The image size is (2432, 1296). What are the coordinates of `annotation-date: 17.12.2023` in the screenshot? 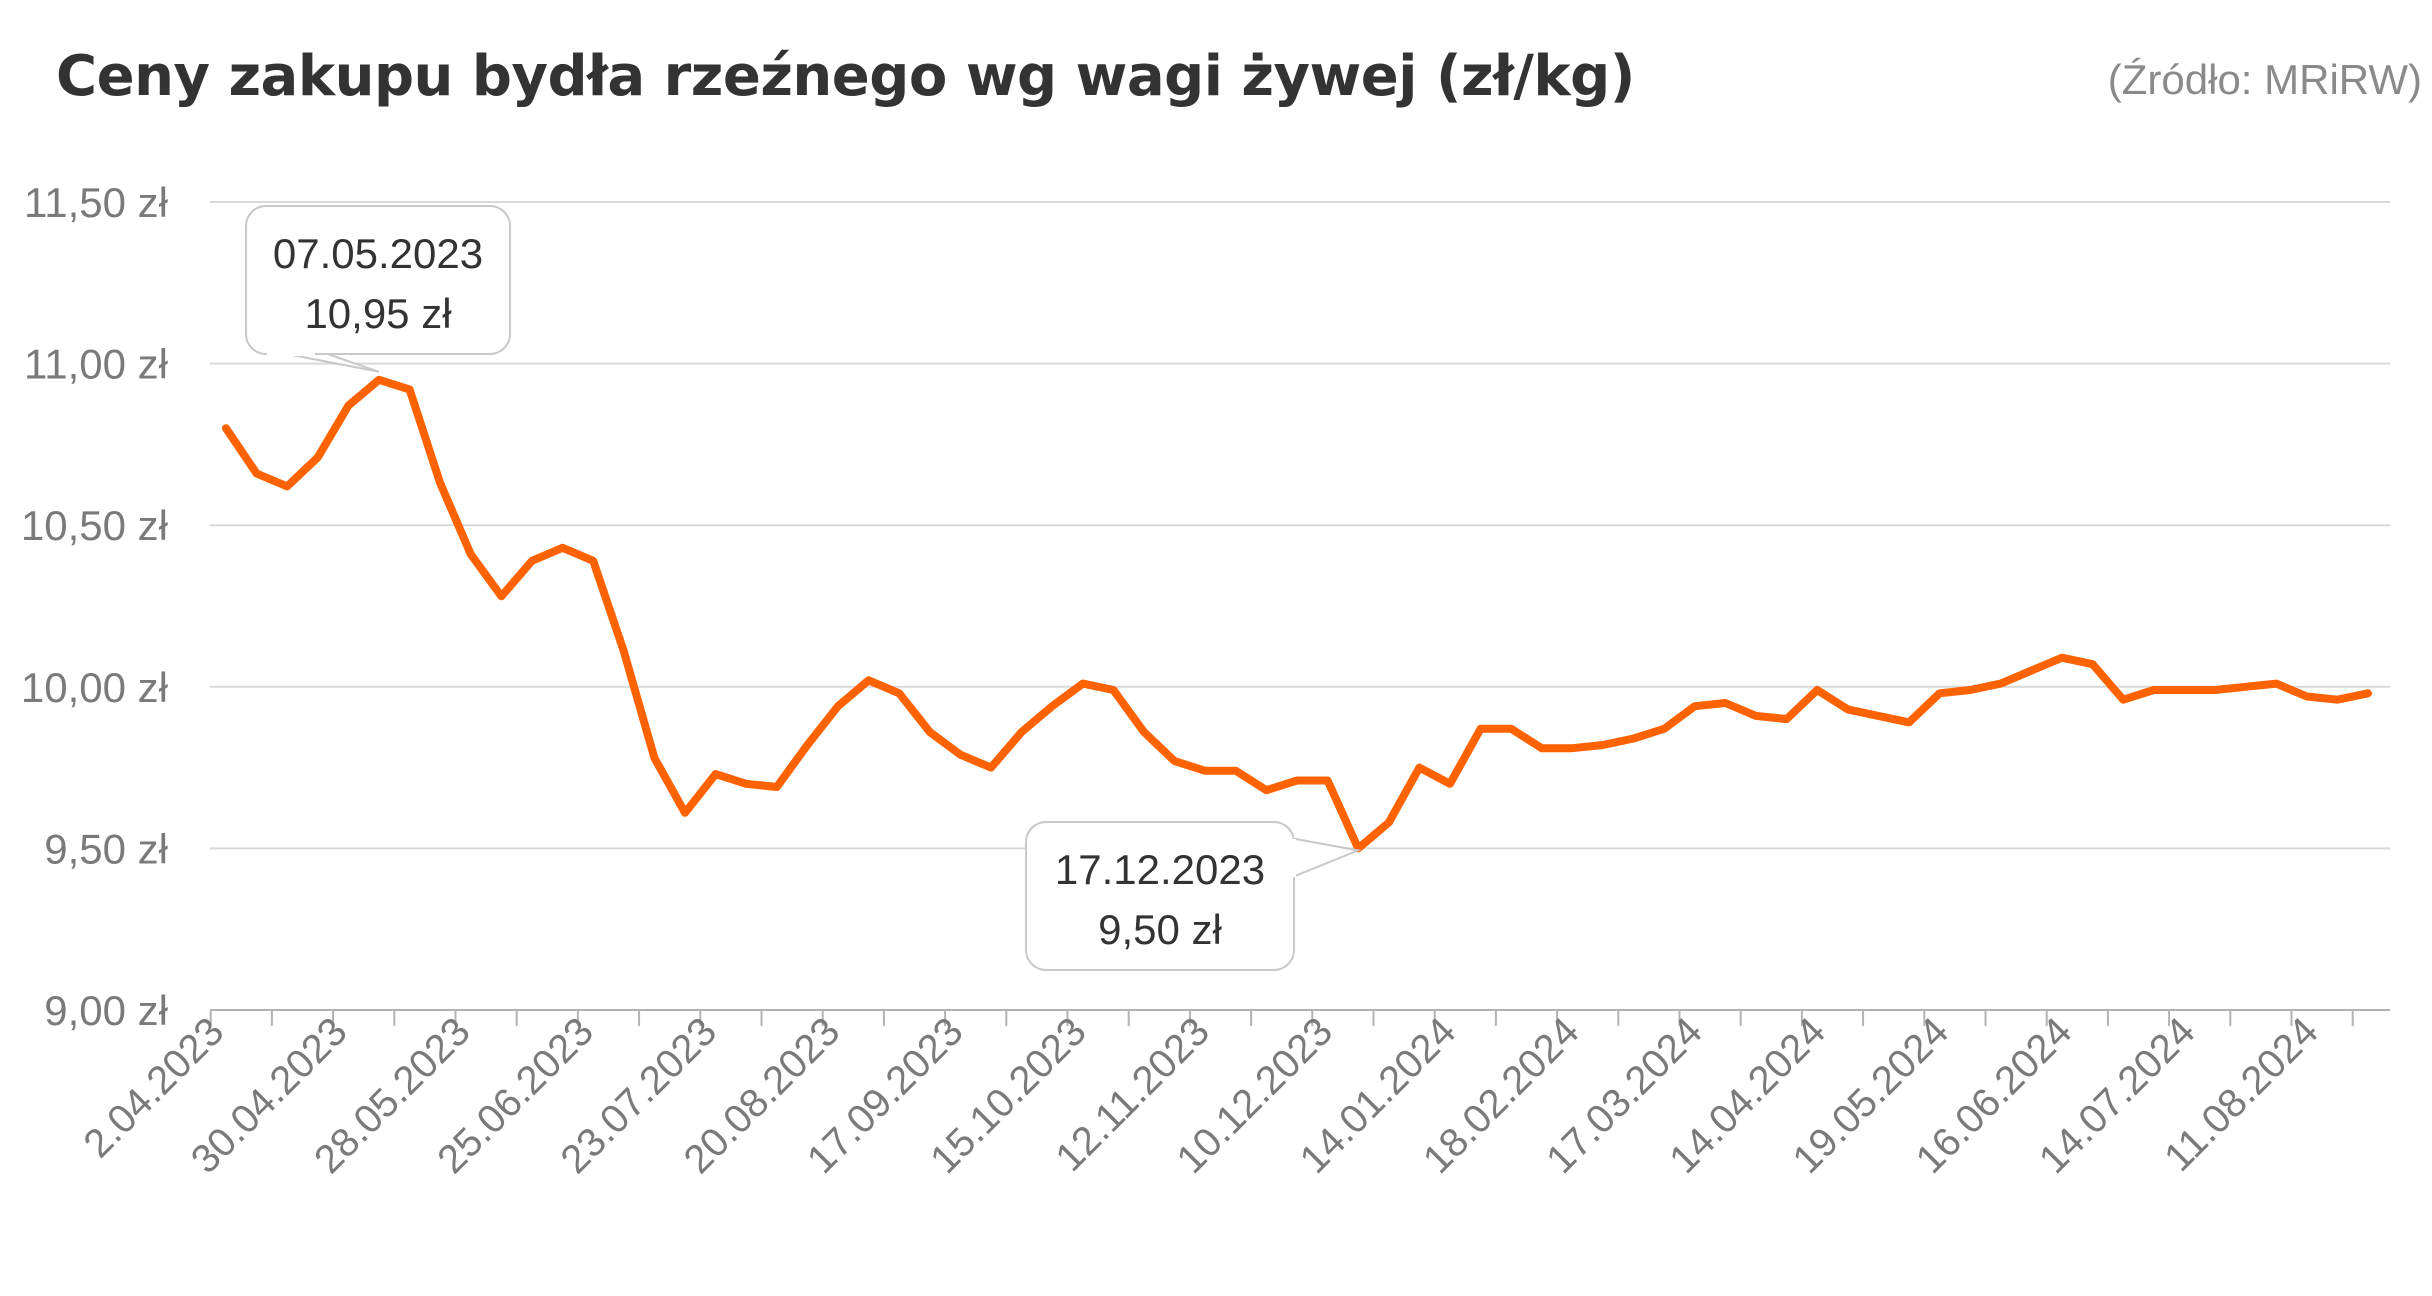 It's located at (1160, 869).